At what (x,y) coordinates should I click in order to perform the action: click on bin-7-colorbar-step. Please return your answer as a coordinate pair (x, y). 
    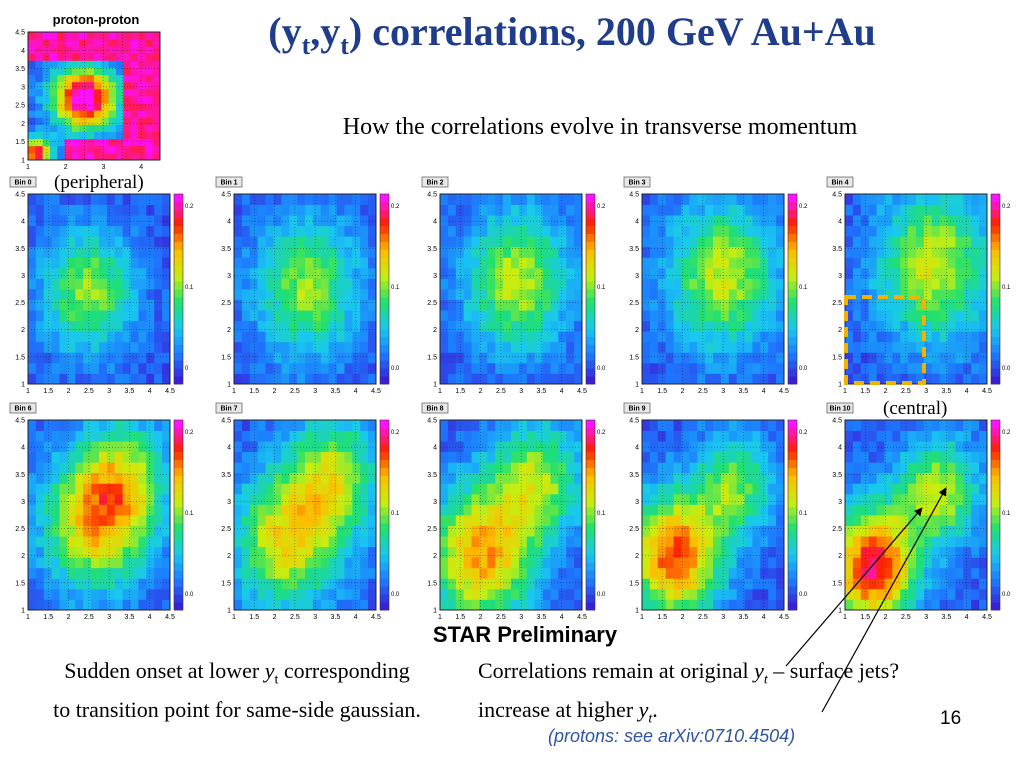
    Looking at the image, I should click on (384, 550).